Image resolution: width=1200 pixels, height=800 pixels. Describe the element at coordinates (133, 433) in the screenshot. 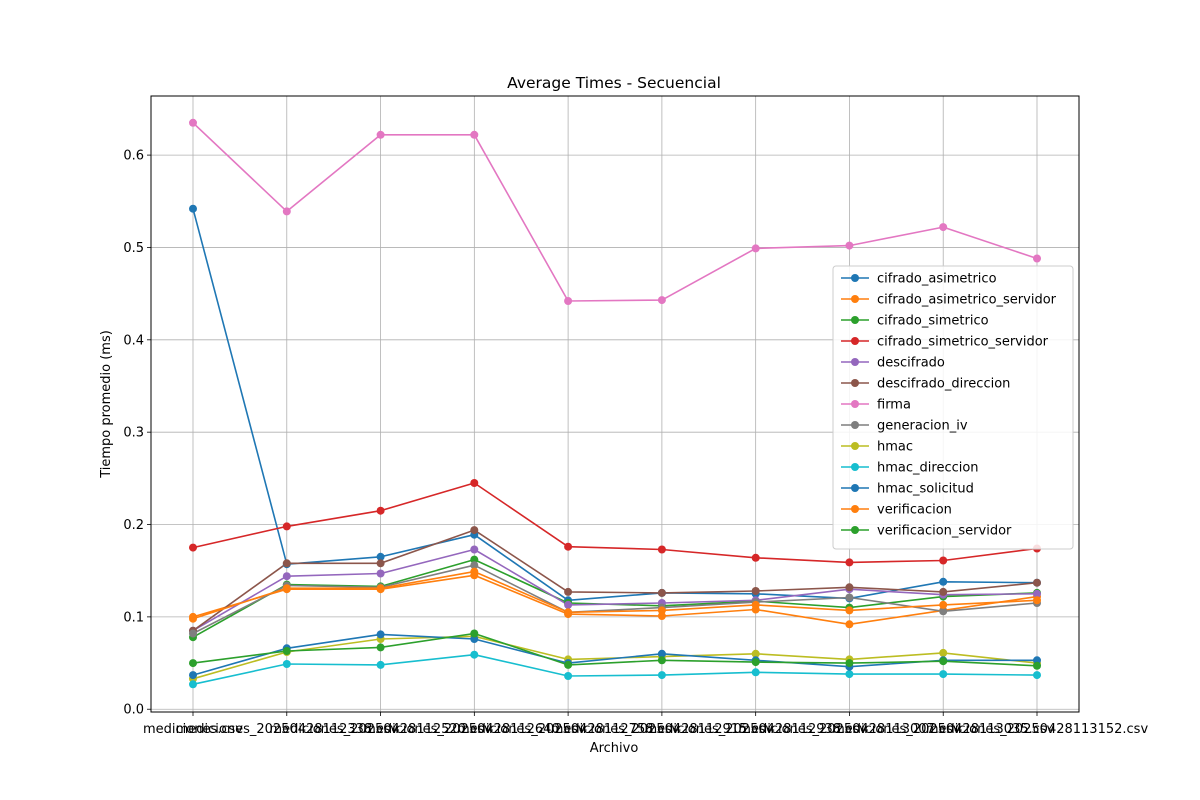

I see `y-tick-label: 0.3` at that location.